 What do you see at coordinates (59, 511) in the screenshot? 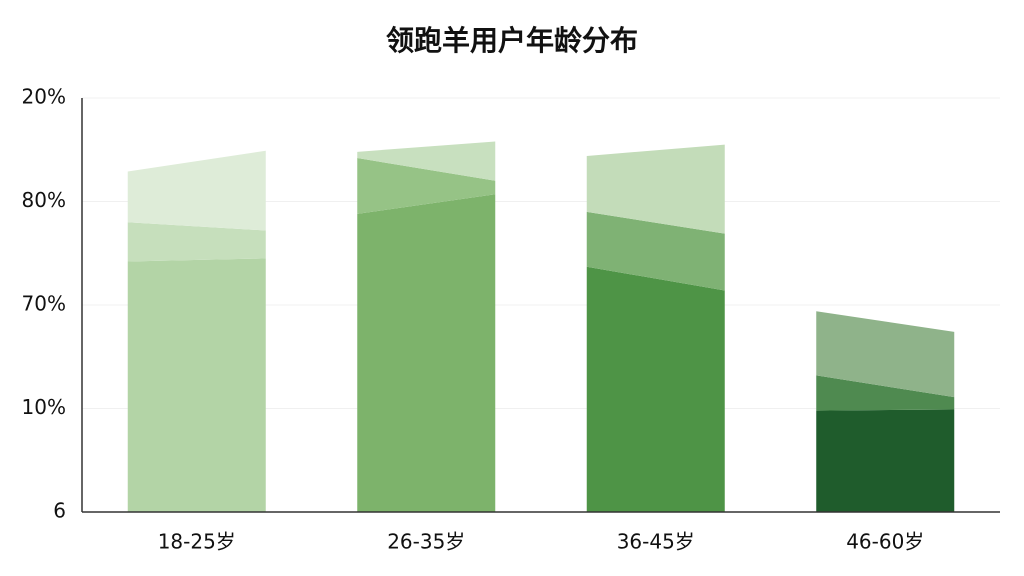
I see `y-tick-label: 6` at bounding box center [59, 511].